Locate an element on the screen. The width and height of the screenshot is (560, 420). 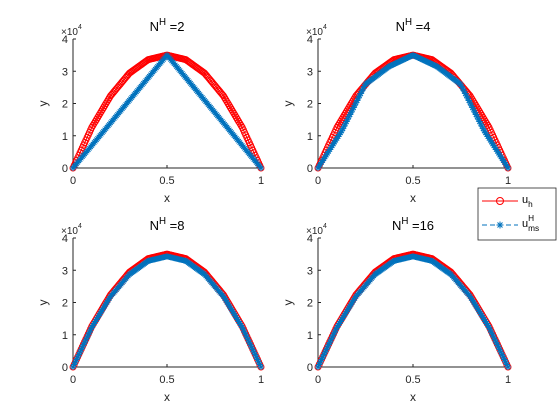
y-exponent-label-sup: 4 is located at coordinates (325, 27).